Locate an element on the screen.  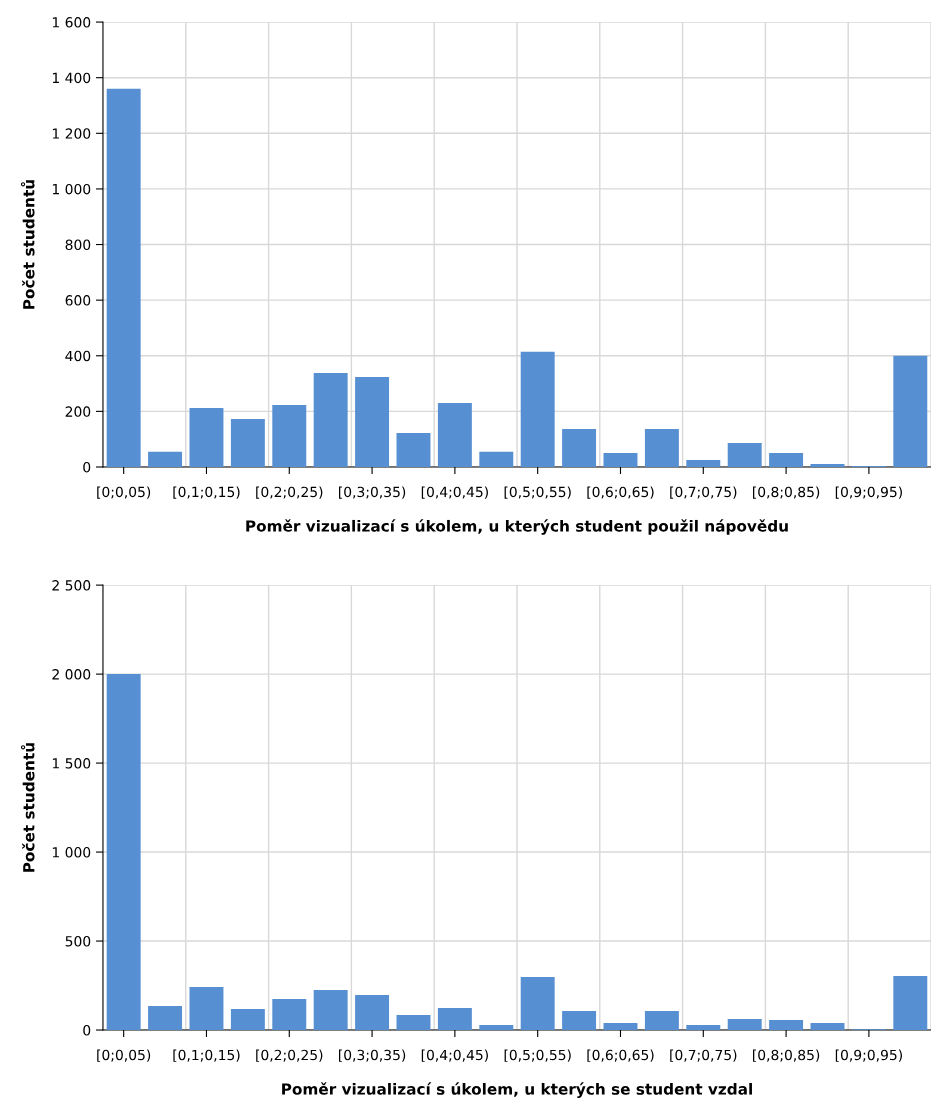
x-axis-title: Poměr vizualizací s úkolem, u kterých se student vzdal is located at coordinates (517, 1090).